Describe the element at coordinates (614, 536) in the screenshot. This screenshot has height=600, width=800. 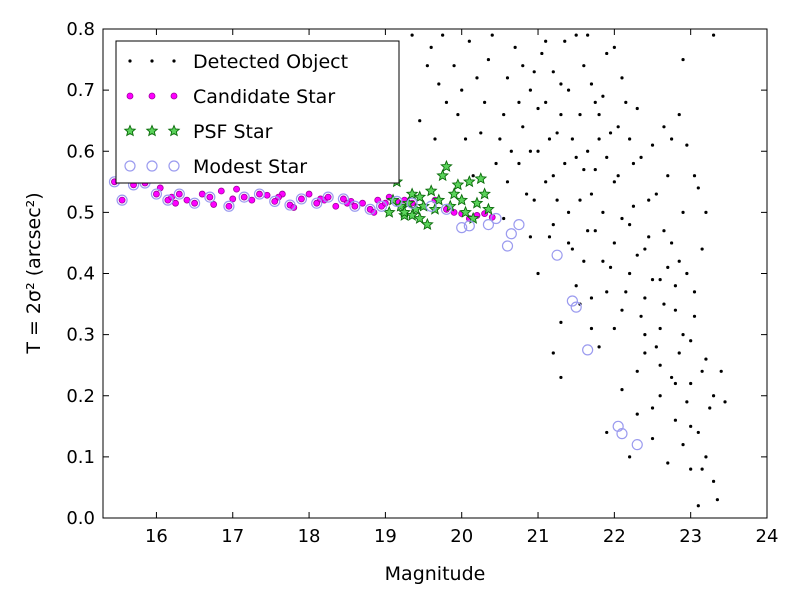
I see `x-tick-label: 22` at that location.